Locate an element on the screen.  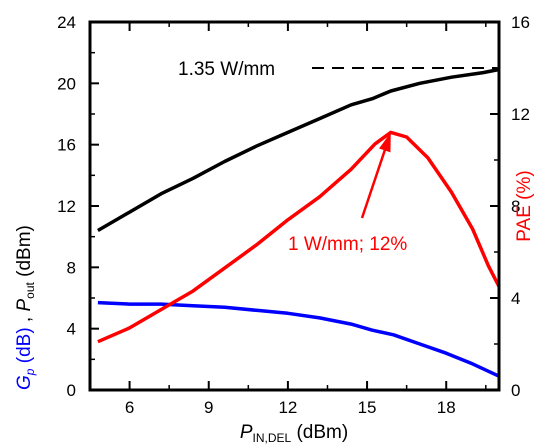
x-label-sub: IN,DEL is located at coordinates (272, 438).